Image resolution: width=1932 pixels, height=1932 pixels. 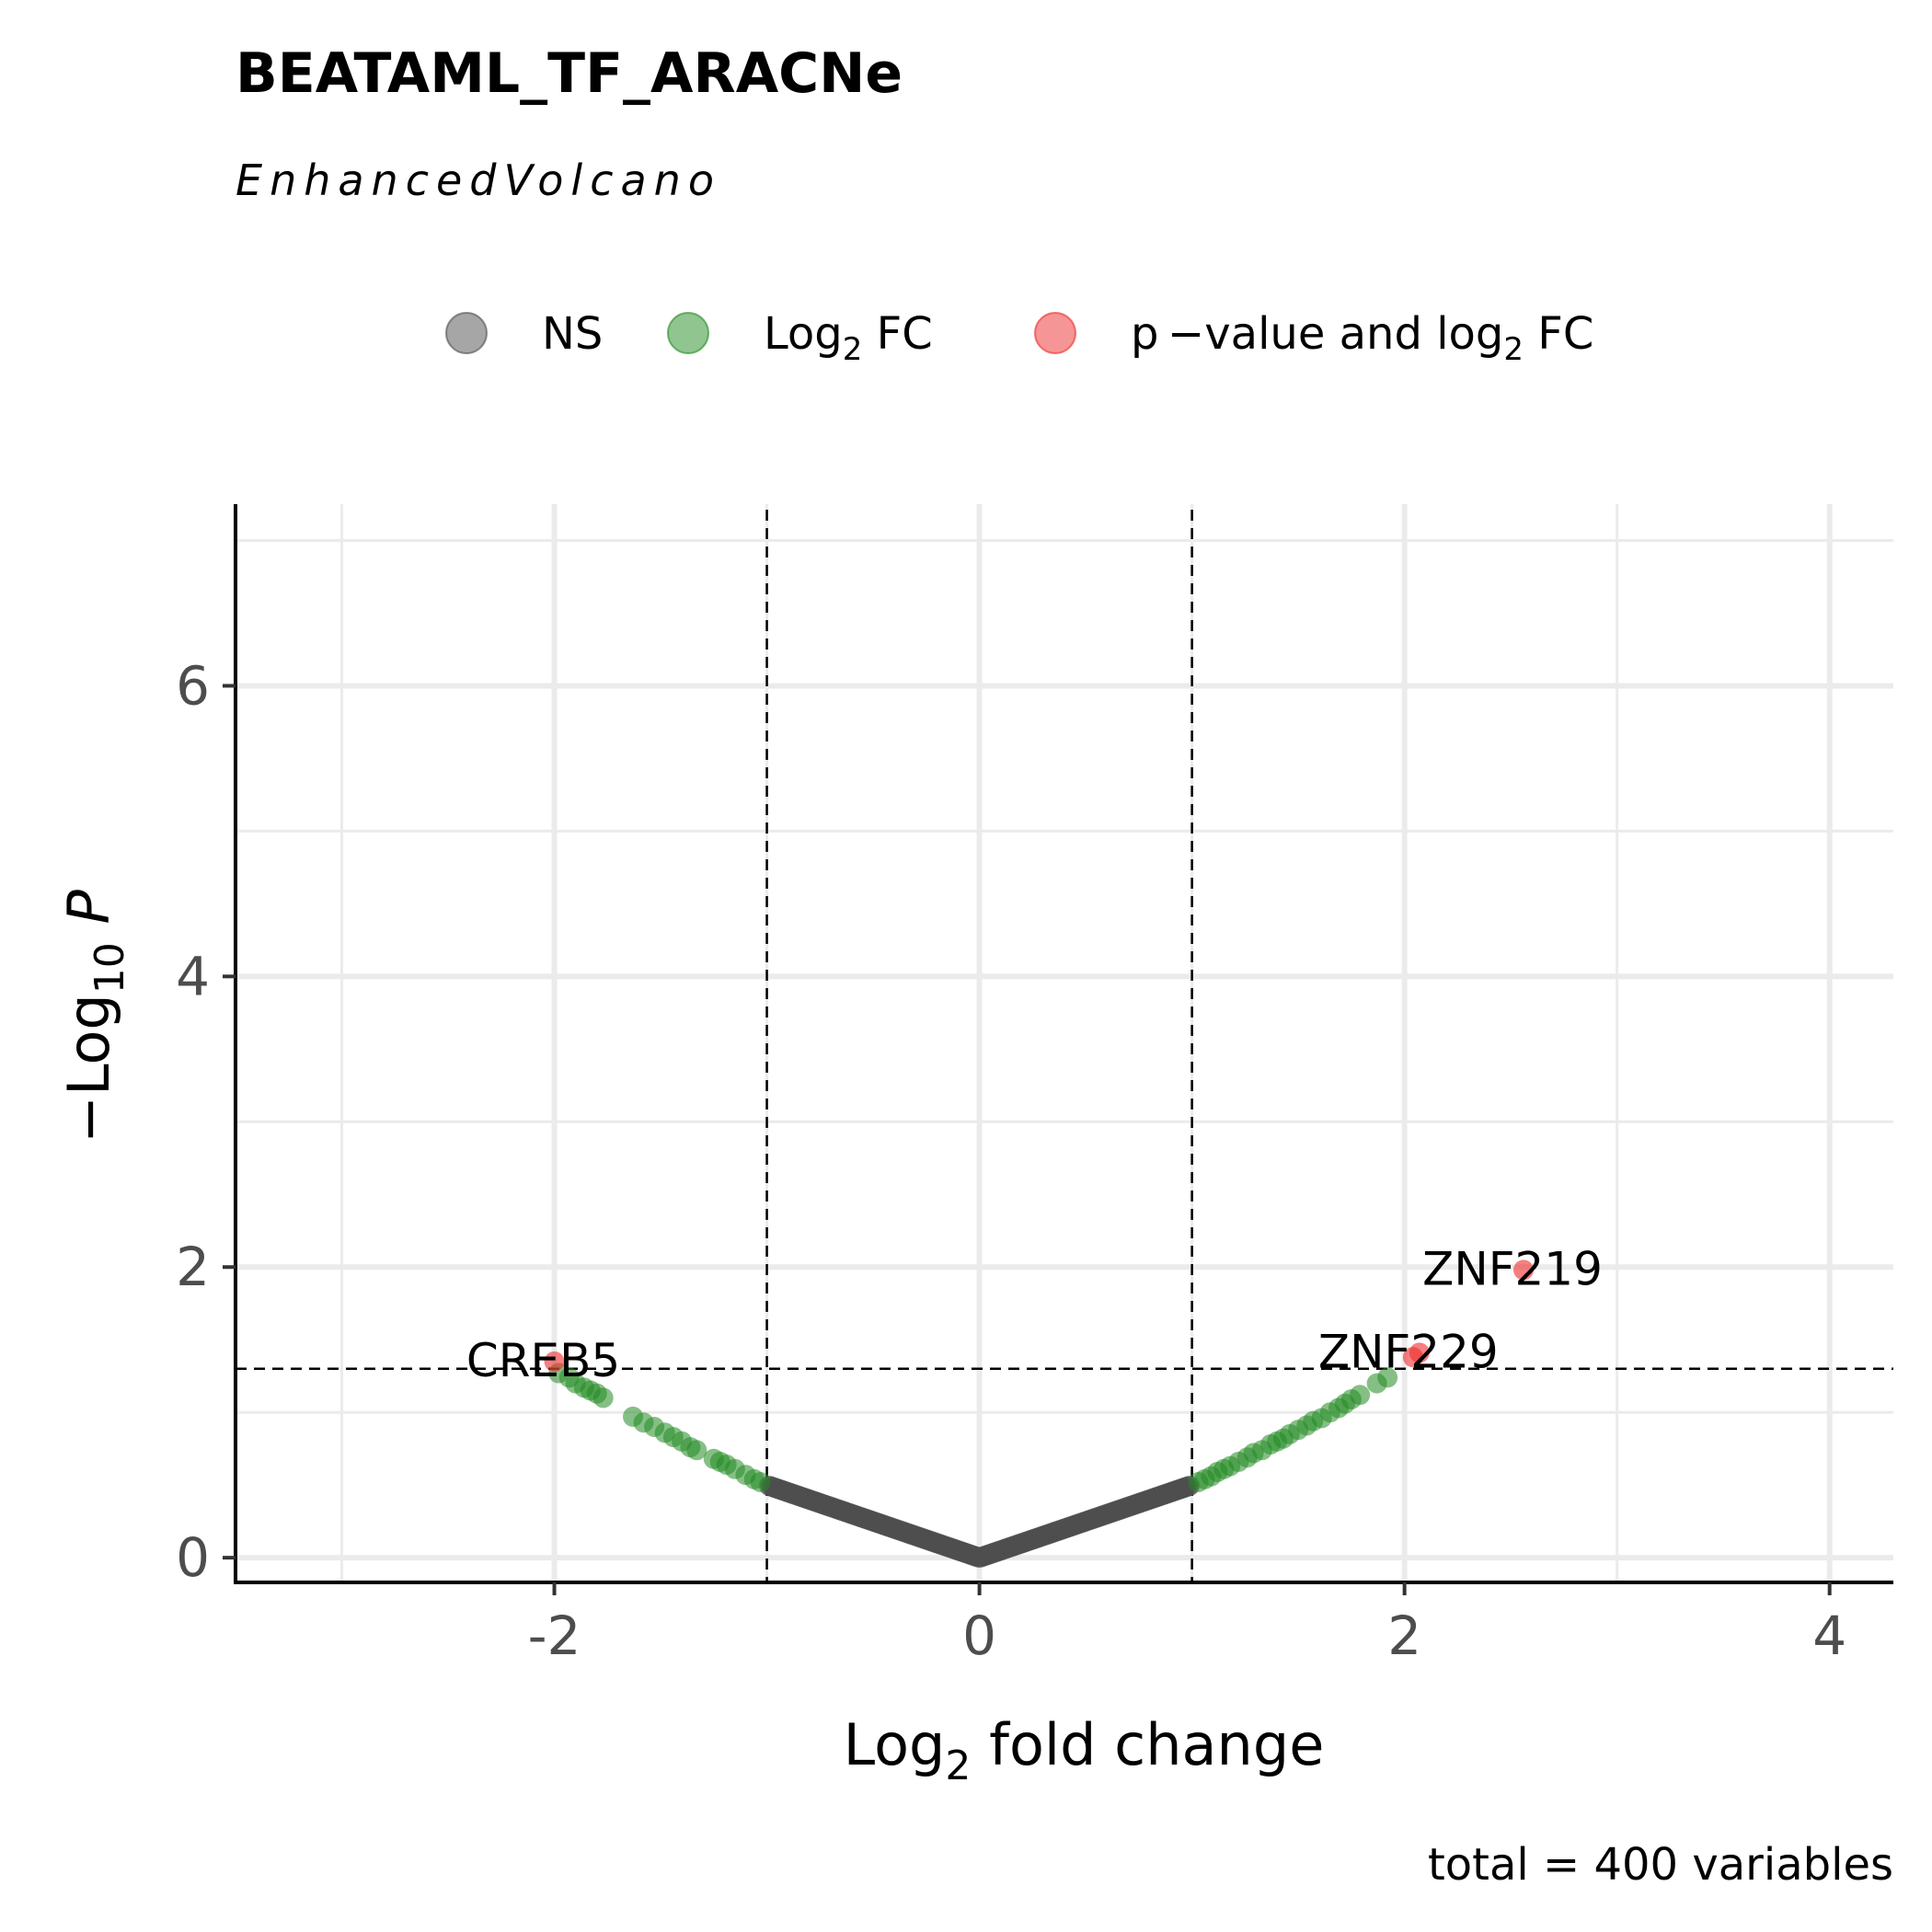 What do you see at coordinates (554, 1635) in the screenshot?
I see `x-tick-label: -2` at bounding box center [554, 1635].